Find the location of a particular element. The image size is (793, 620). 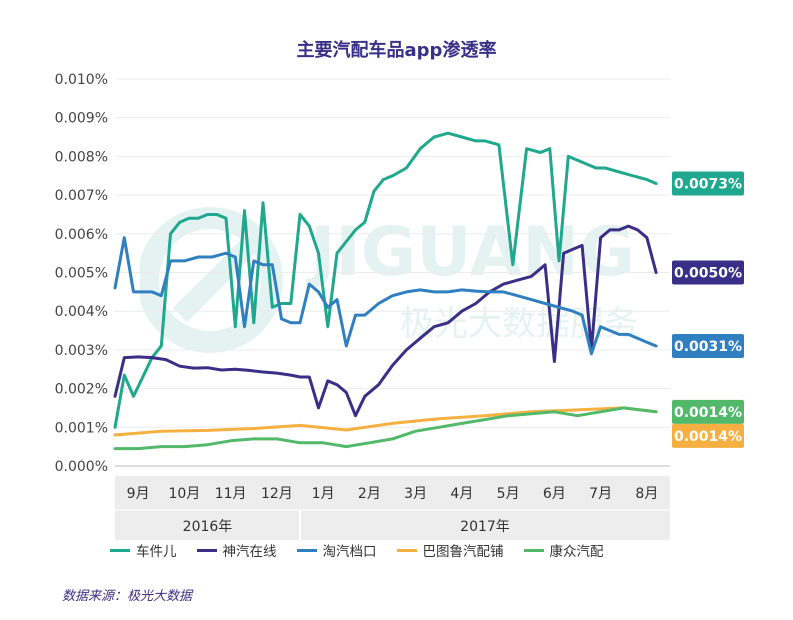

legend: 车件儿 神汽在线 淘汽档口 巴图鲁汽配铺 康众汽配 is located at coordinates (367, 550).